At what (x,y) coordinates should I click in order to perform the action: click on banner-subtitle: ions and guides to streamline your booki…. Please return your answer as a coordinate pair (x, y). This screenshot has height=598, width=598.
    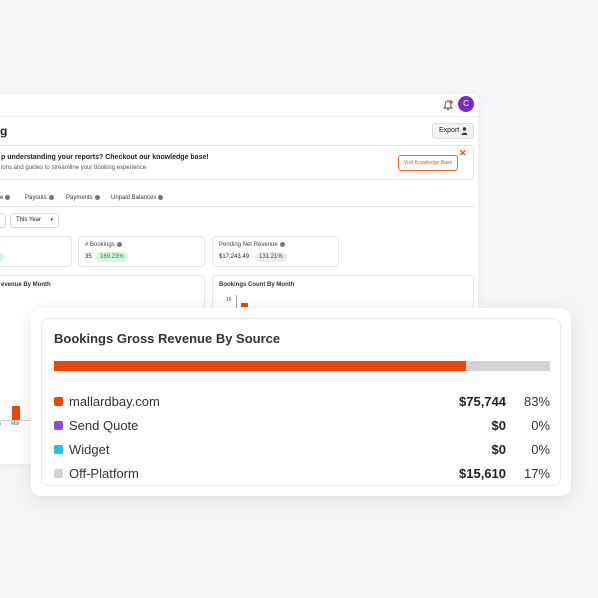
    Looking at the image, I should click on (74, 168).